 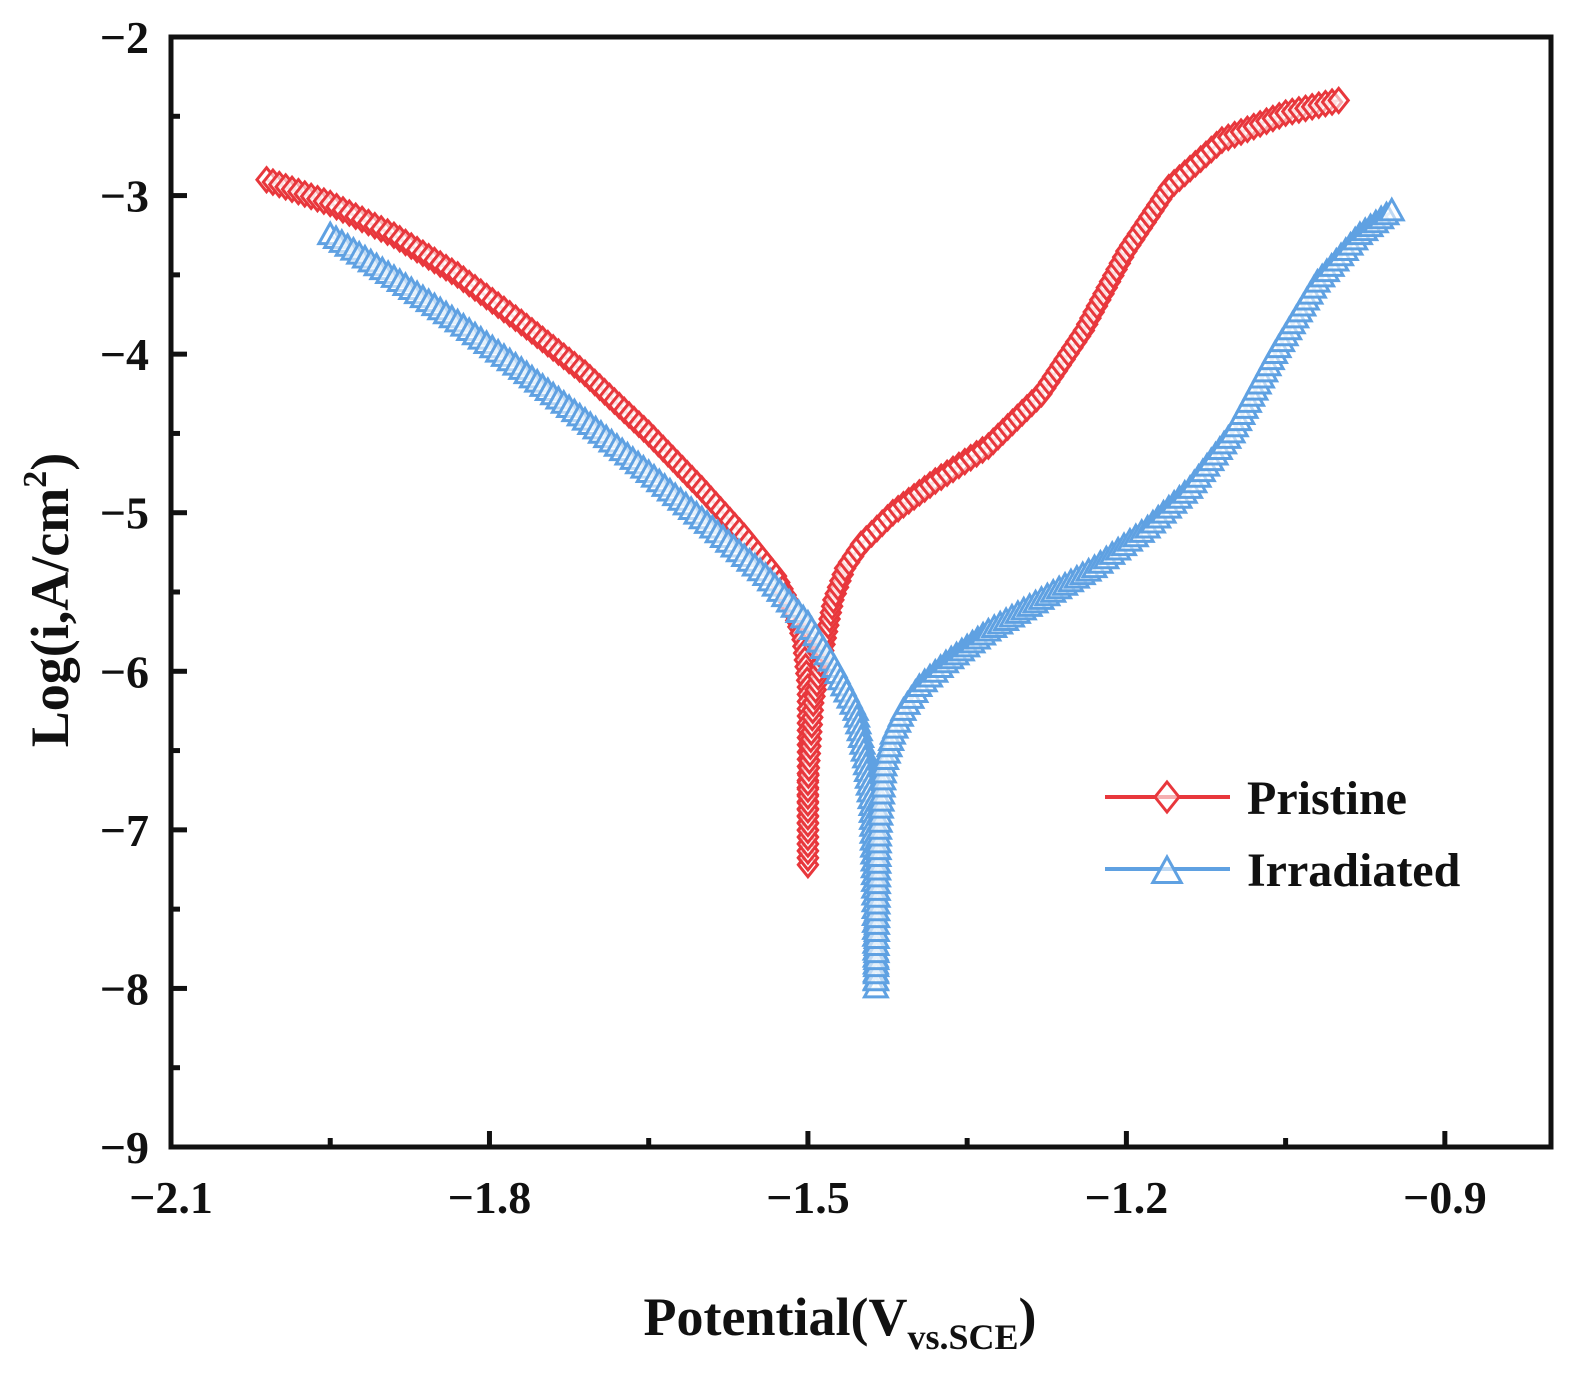 I want to click on legend-item-pristine: Pristine, so click(x=1256, y=798).